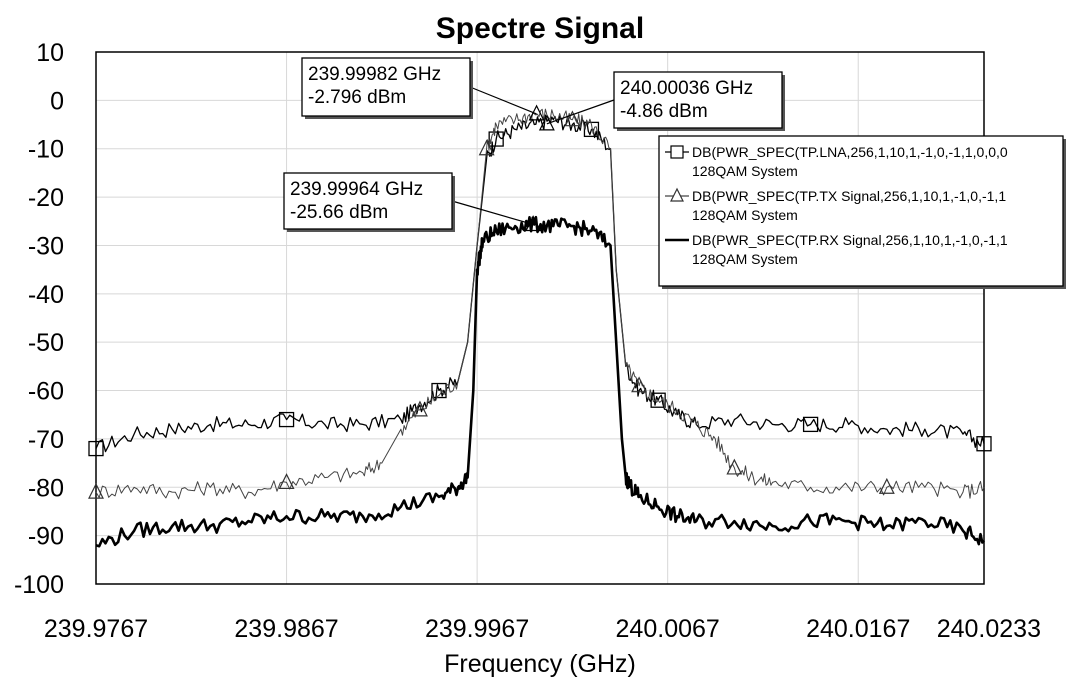 This screenshot has height=679, width=1066. Describe the element at coordinates (540, 28) in the screenshot. I see `chart-title: Spectre Signal` at that location.